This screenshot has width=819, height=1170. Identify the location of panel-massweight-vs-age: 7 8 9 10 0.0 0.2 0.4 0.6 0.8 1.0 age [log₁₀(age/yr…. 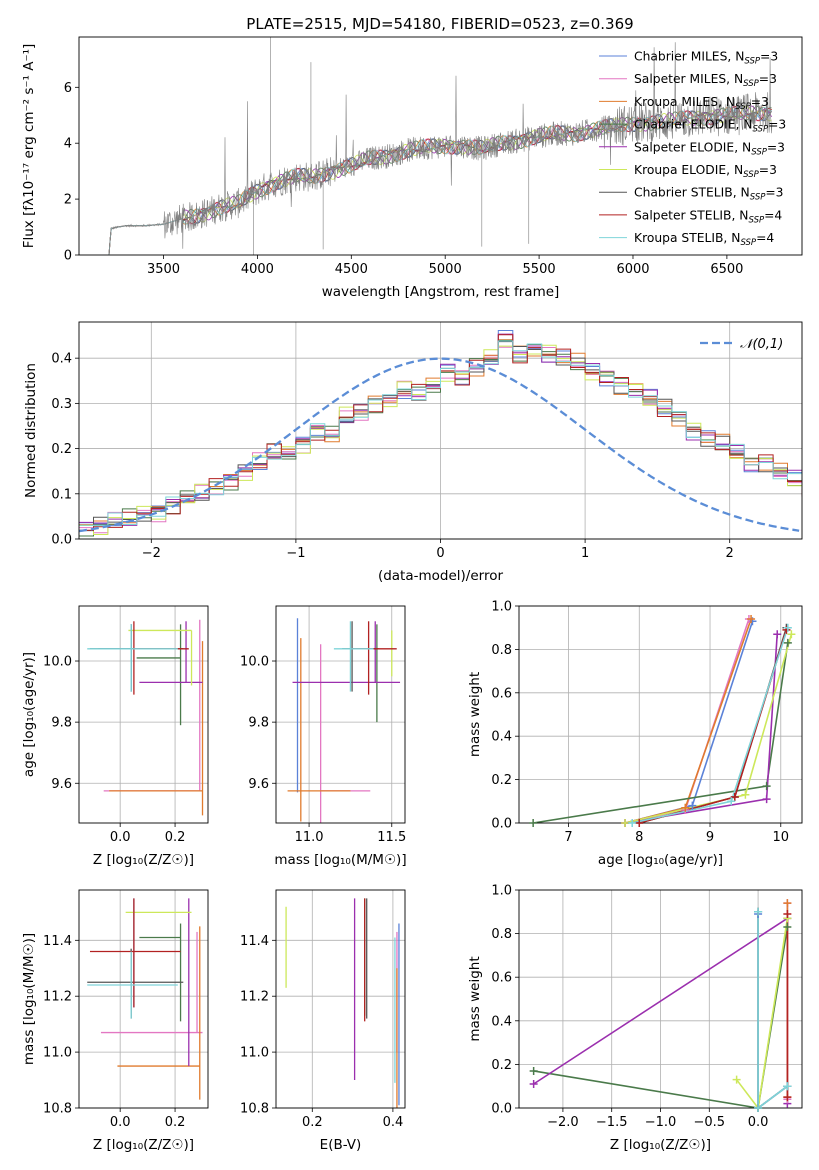
(635, 734).